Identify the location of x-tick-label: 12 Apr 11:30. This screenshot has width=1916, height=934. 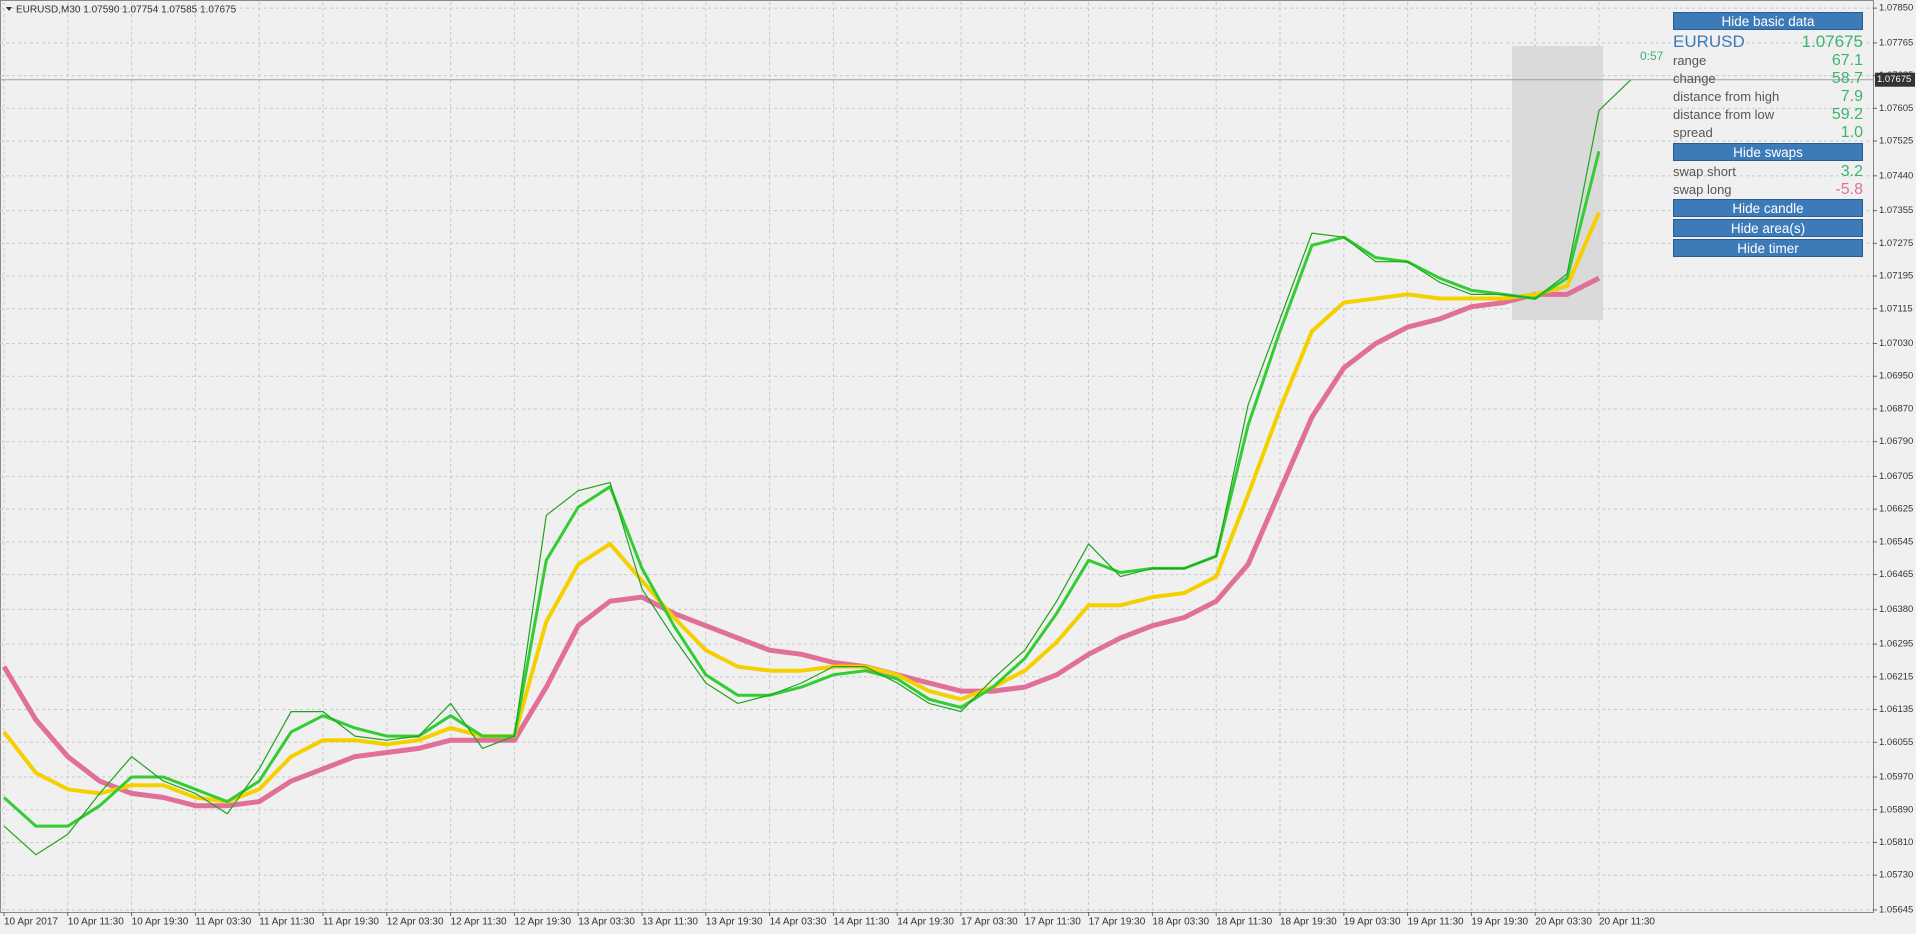
(479, 922).